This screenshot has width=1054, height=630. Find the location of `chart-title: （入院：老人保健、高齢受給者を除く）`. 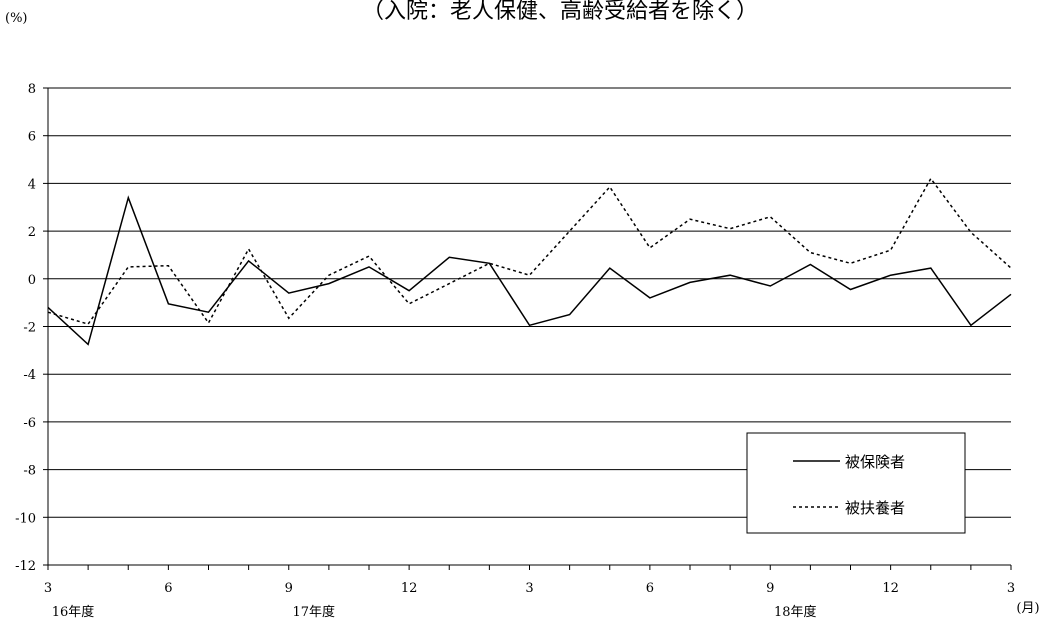

chart-title: （入院：老人保健、高齢受給者を除く） is located at coordinates (560, 12).